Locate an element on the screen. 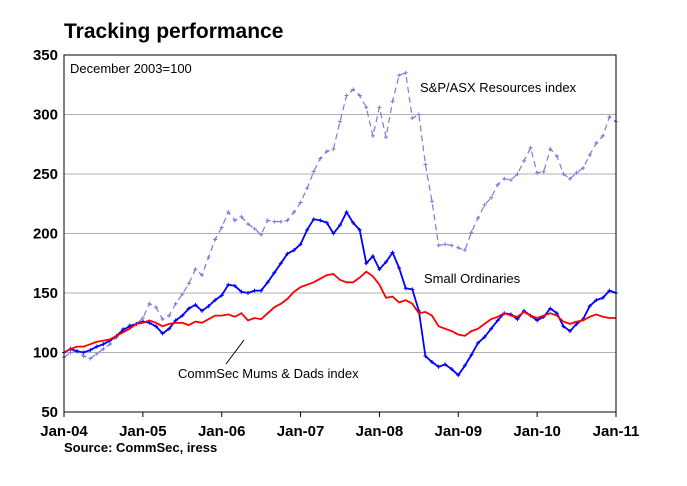 This screenshot has height=486, width=687. series-label-1: Small Ordinaries is located at coordinates (472, 278).